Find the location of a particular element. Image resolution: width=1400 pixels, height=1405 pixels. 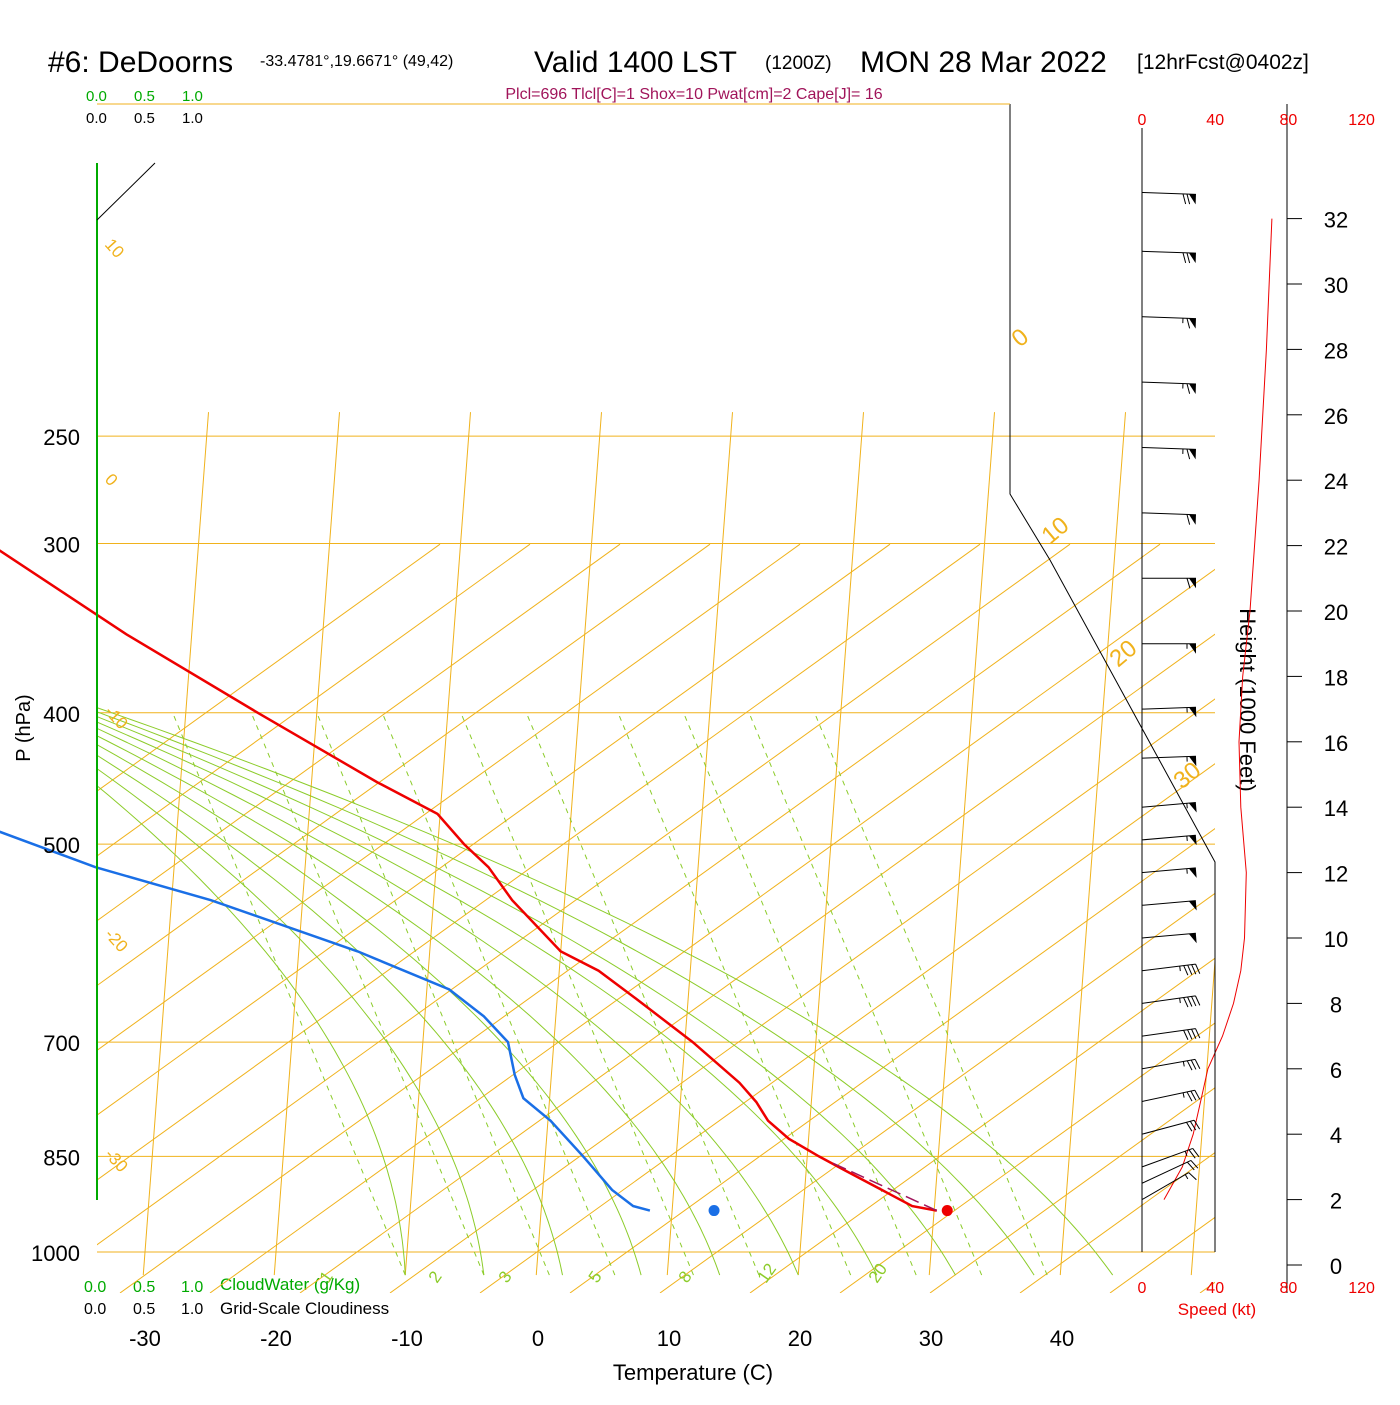

temp-tick-10: 10 is located at coordinates (669, 1338).